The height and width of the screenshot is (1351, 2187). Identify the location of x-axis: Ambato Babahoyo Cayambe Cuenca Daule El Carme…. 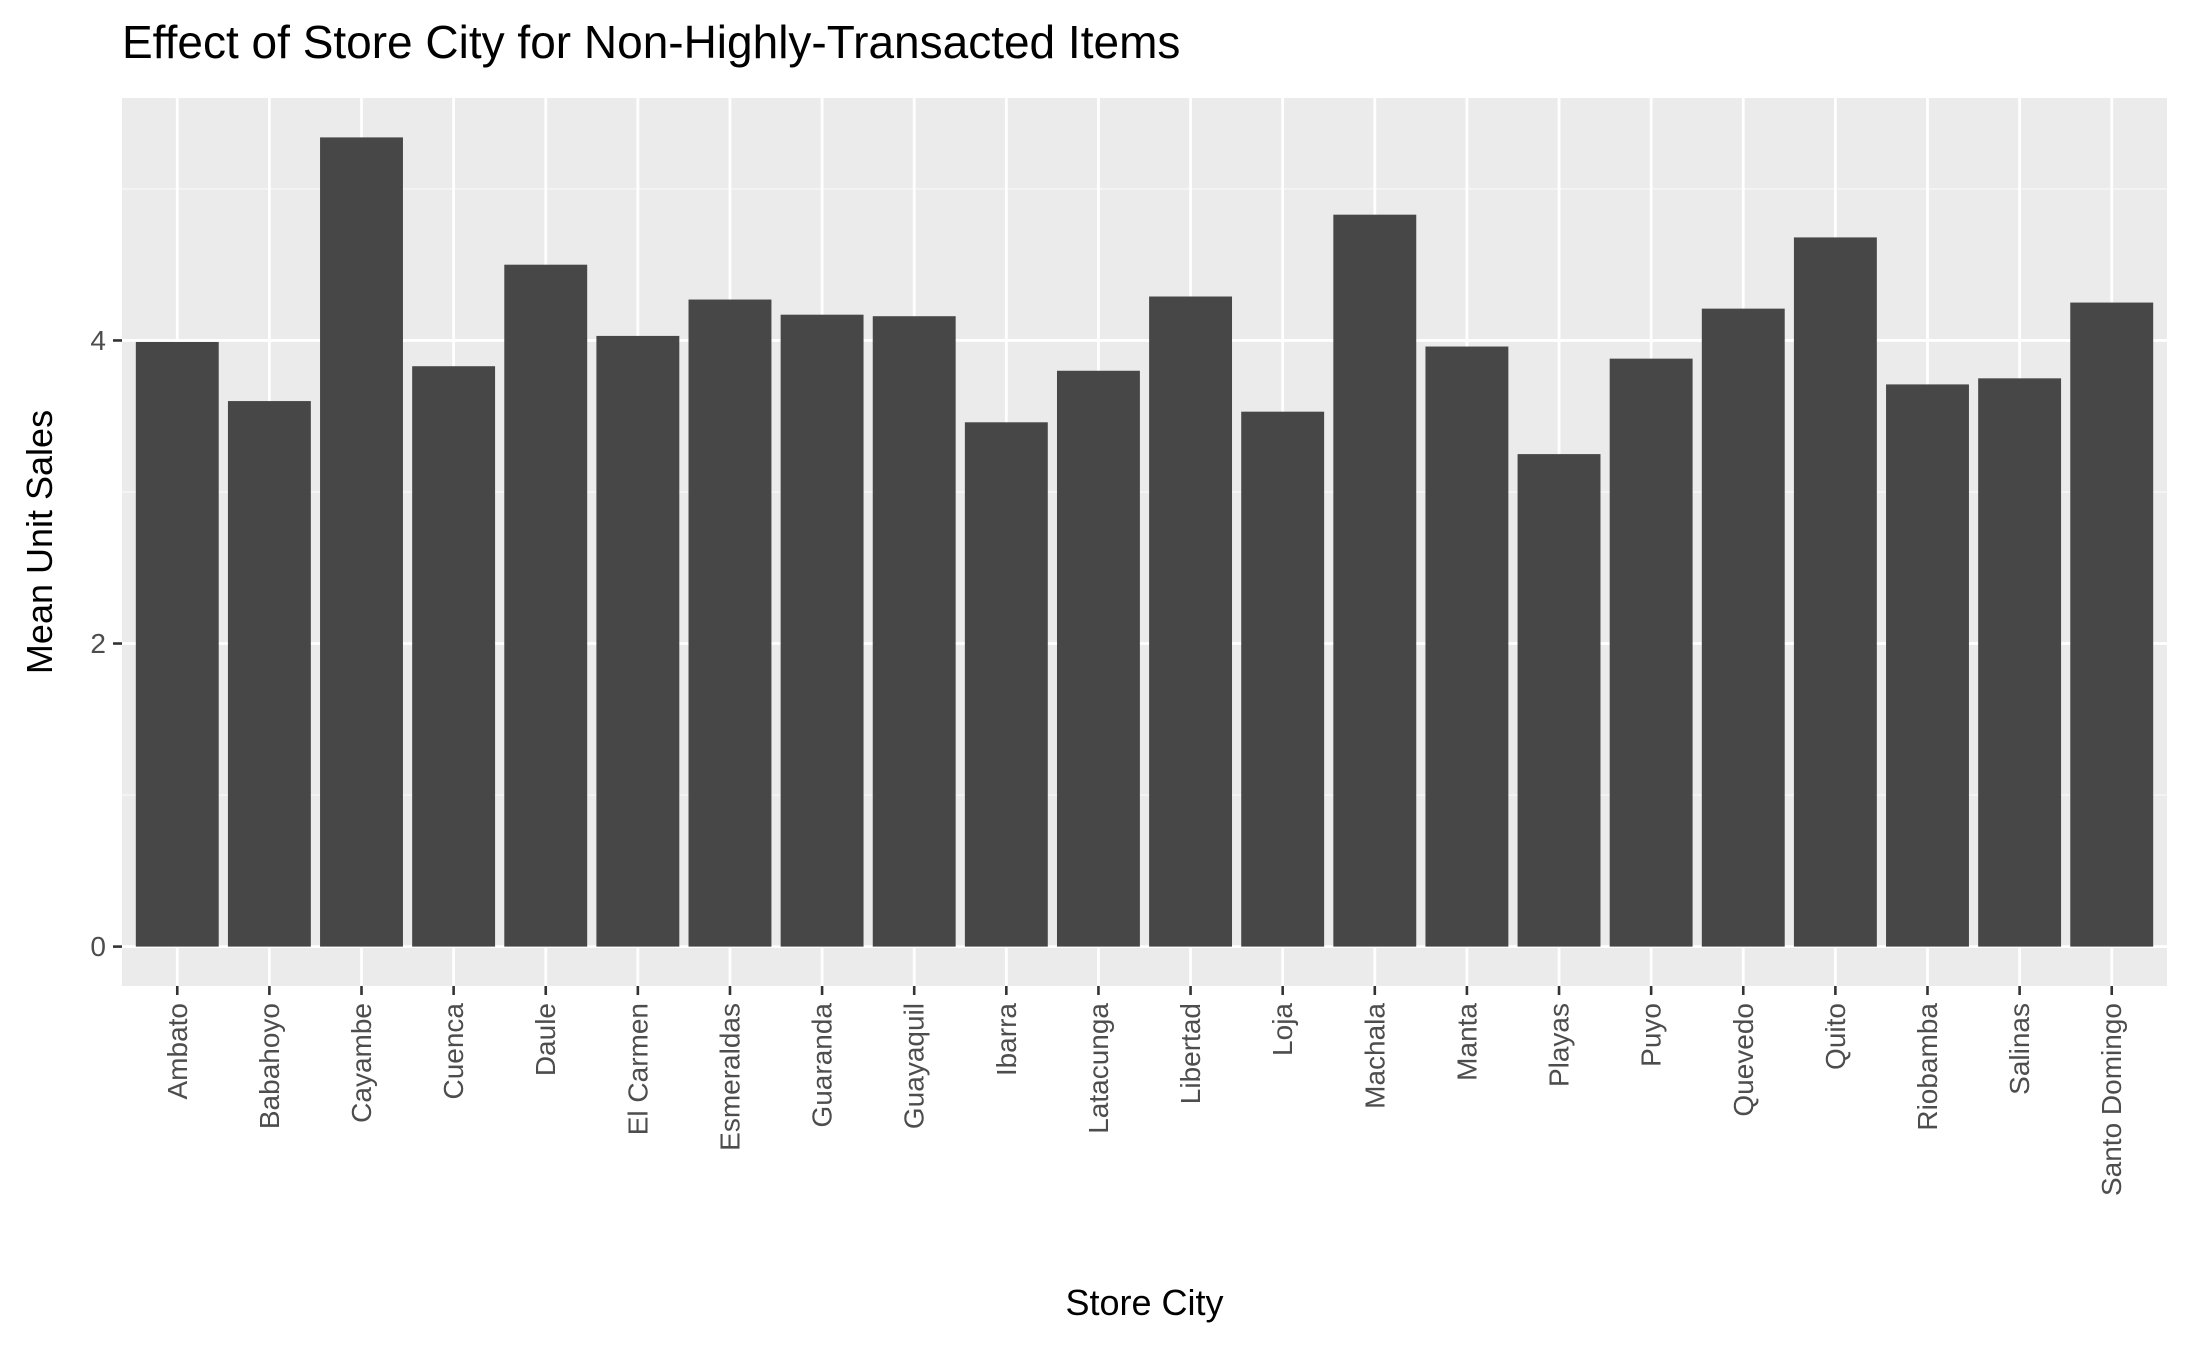
(1144, 1091).